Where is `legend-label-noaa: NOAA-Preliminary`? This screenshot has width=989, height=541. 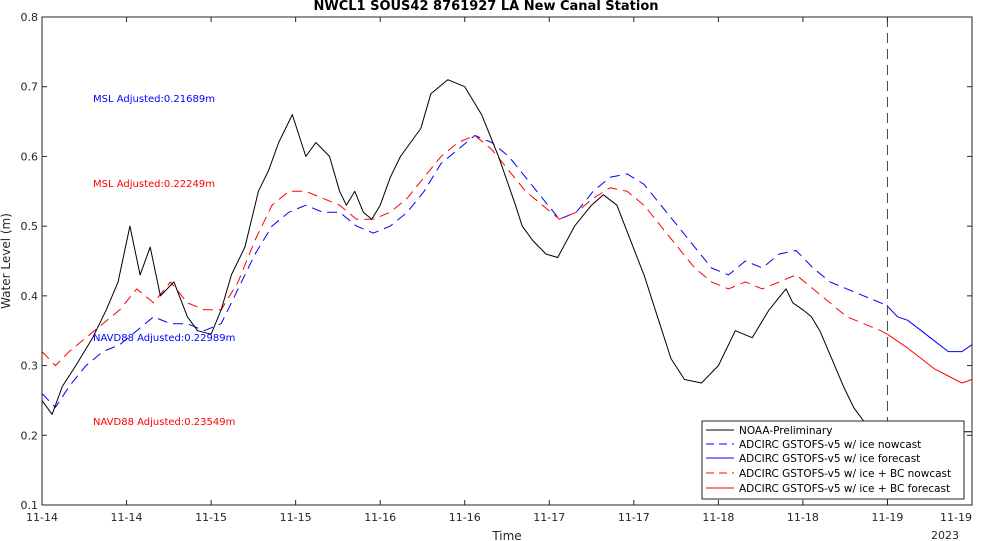
legend-label-noaa: NOAA-Preliminary is located at coordinates (785, 431).